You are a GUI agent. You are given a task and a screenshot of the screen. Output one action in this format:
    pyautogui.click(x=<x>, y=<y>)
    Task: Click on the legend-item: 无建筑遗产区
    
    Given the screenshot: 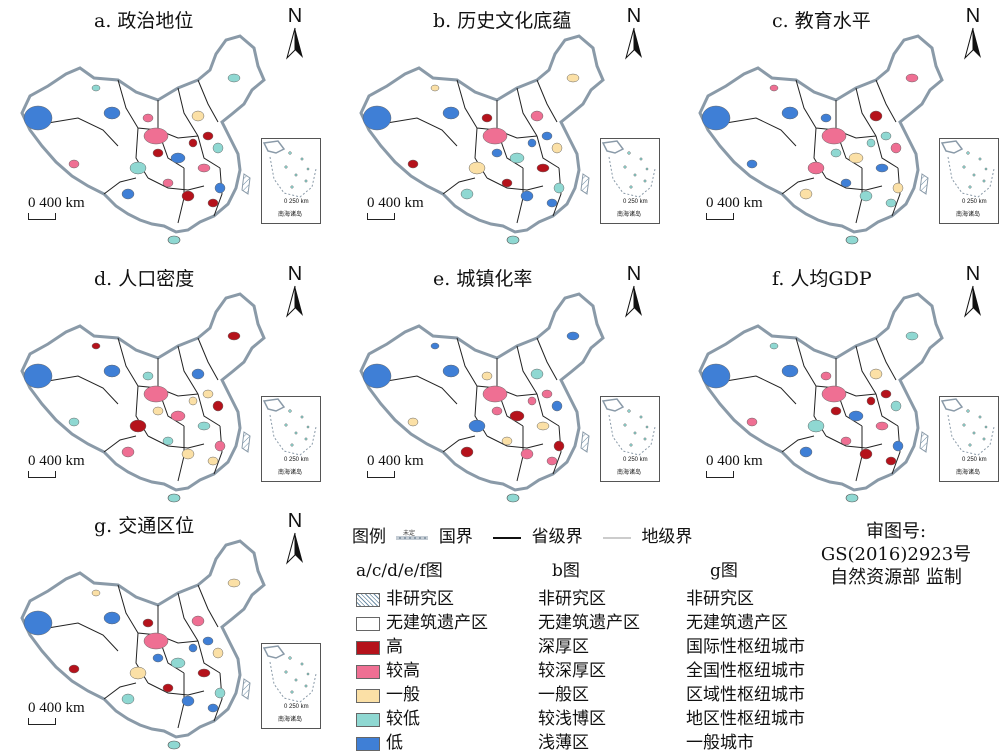 What is the action you would take?
    pyautogui.click(x=422, y=620)
    